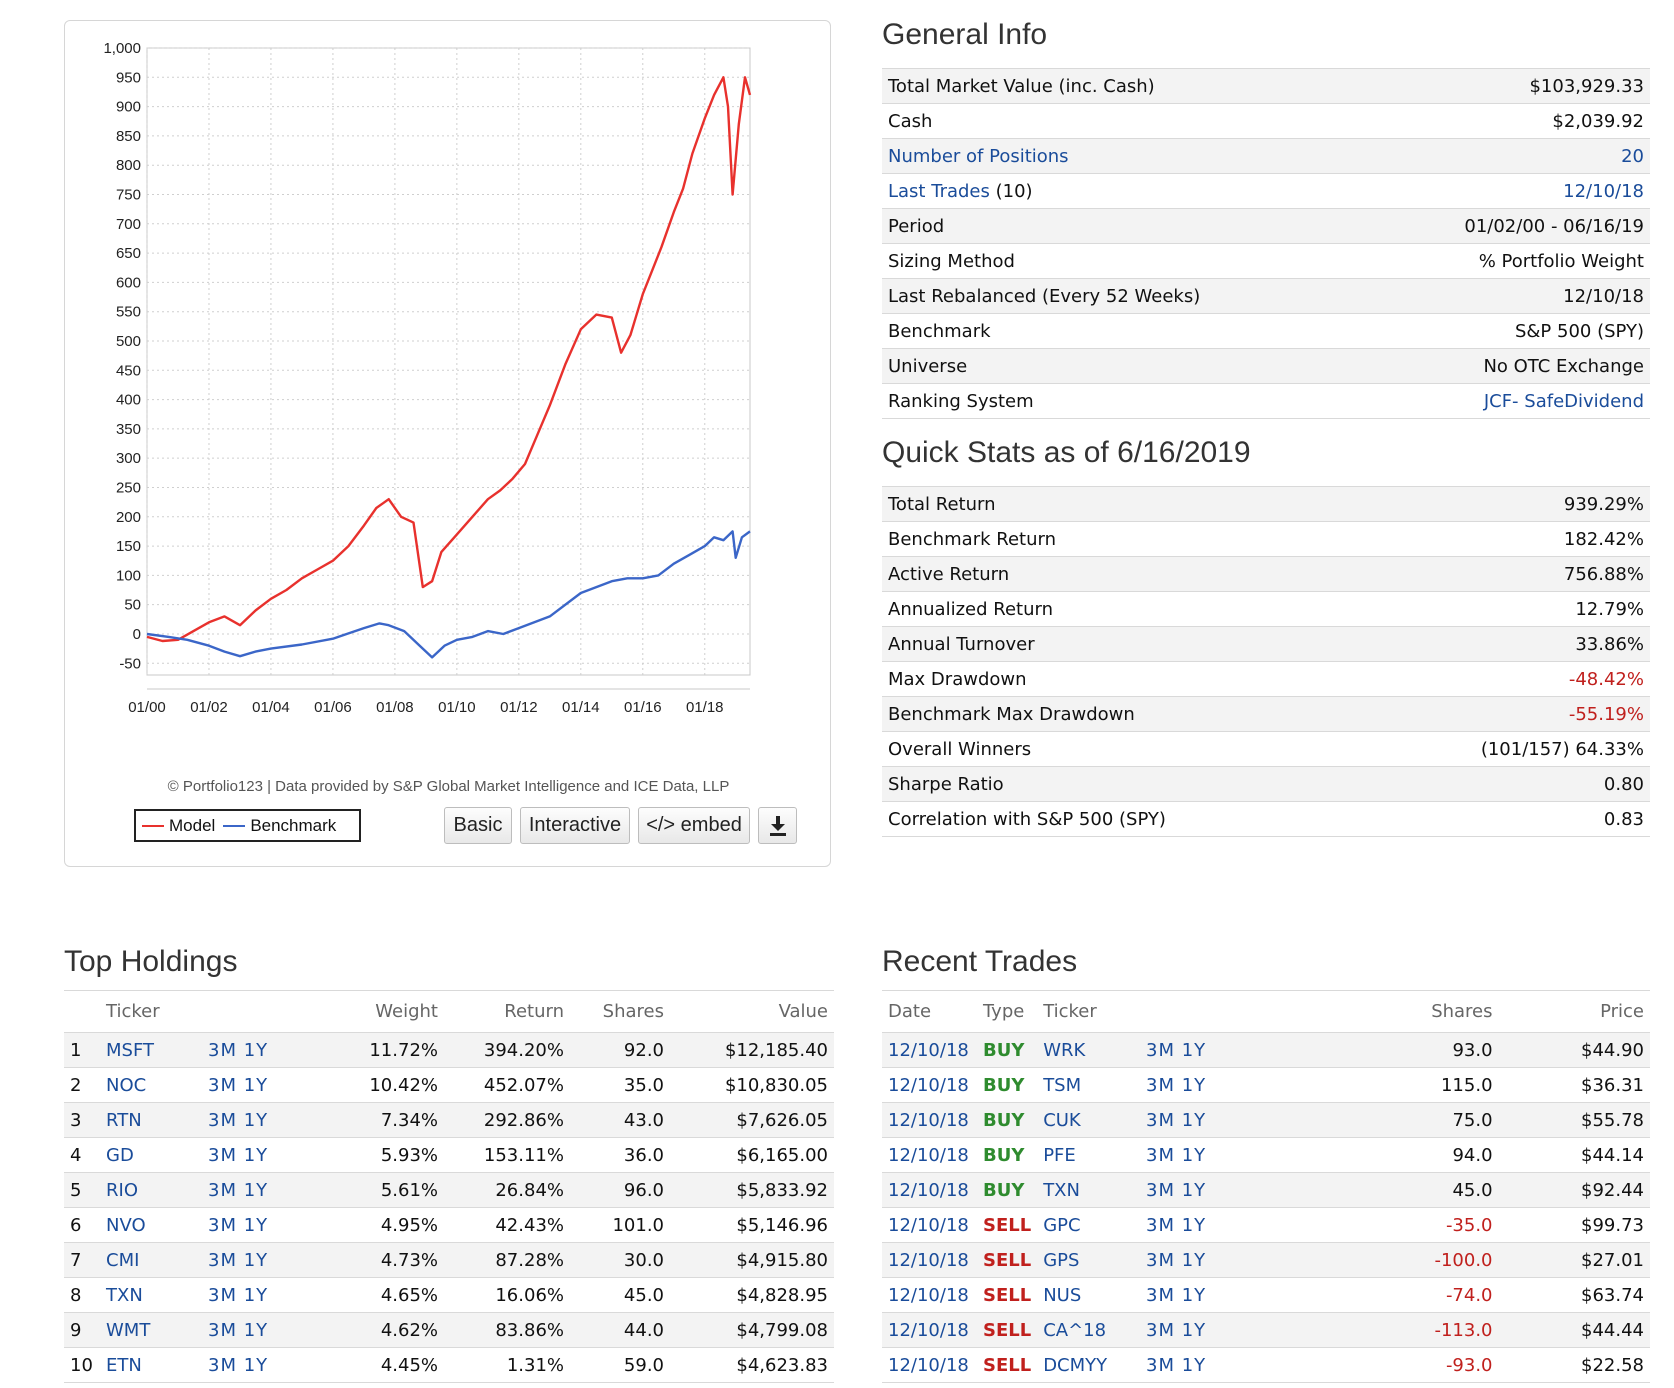 This screenshot has width=1674, height=1388. I want to click on trade-type-badge: SELL, so click(1007, 1260).